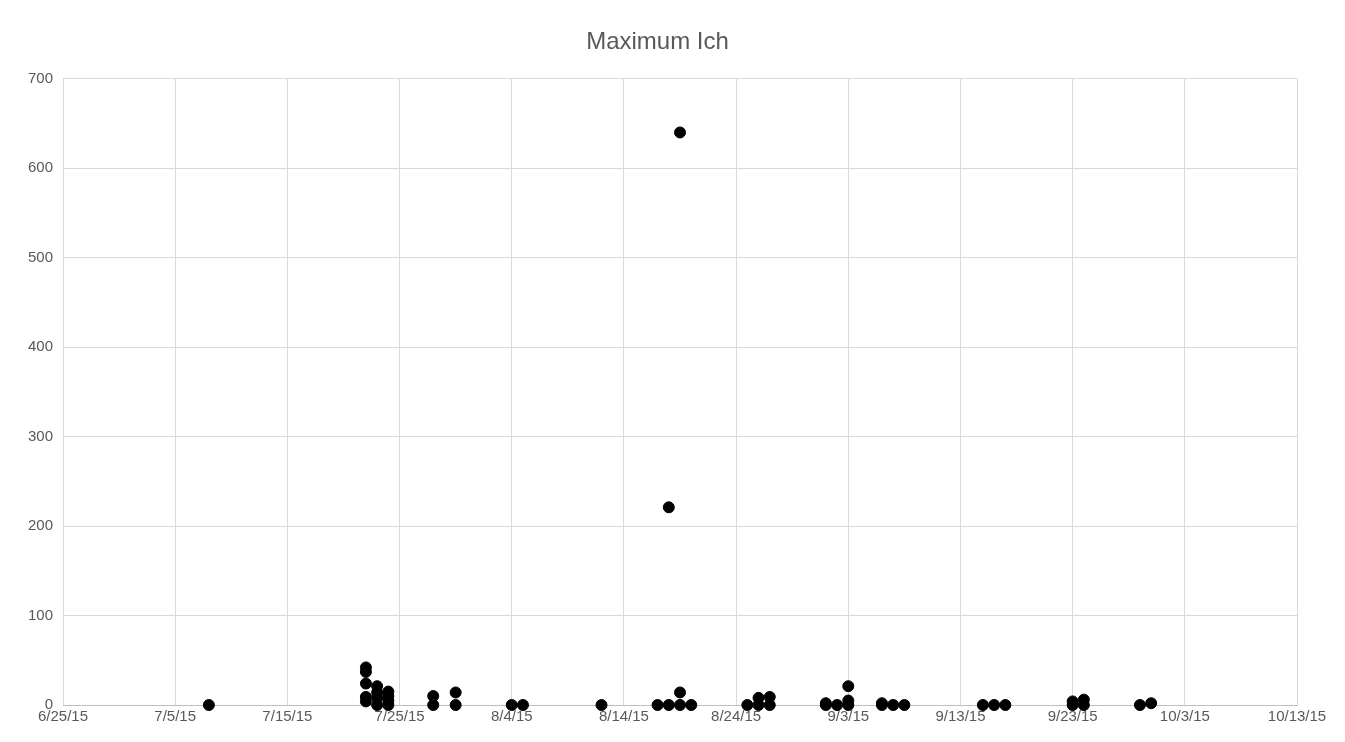 This screenshot has height=742, width=1345. I want to click on y-tick-label: 200, so click(41, 525).